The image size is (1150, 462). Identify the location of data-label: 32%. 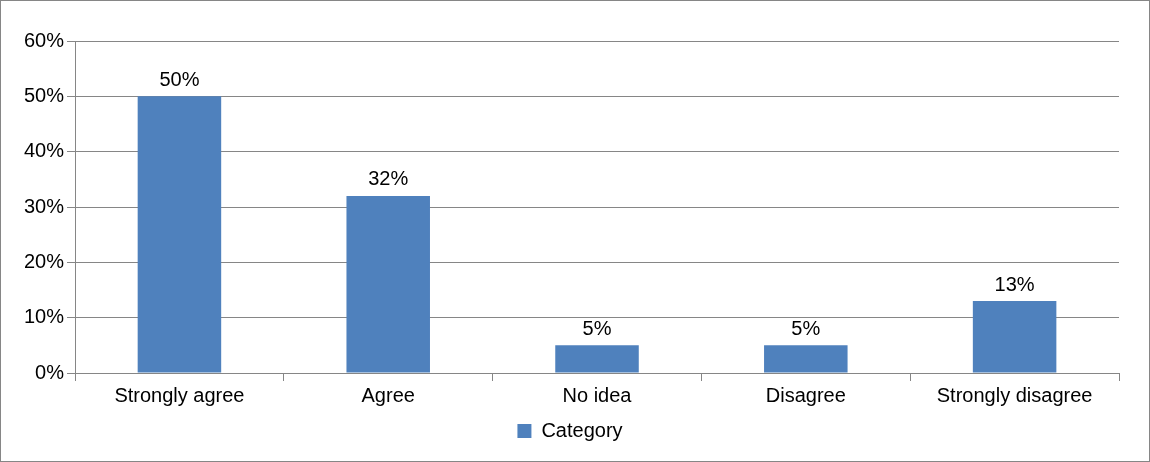
(388, 178).